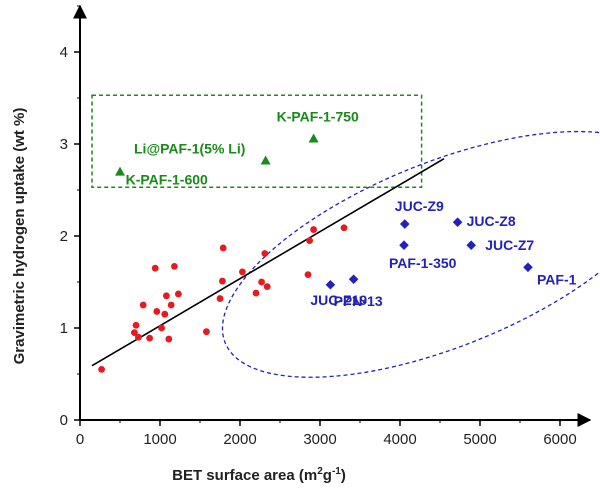 The height and width of the screenshot is (496, 600). What do you see at coordinates (399, 439) in the screenshot?
I see `x-tick-label: 4000` at bounding box center [399, 439].